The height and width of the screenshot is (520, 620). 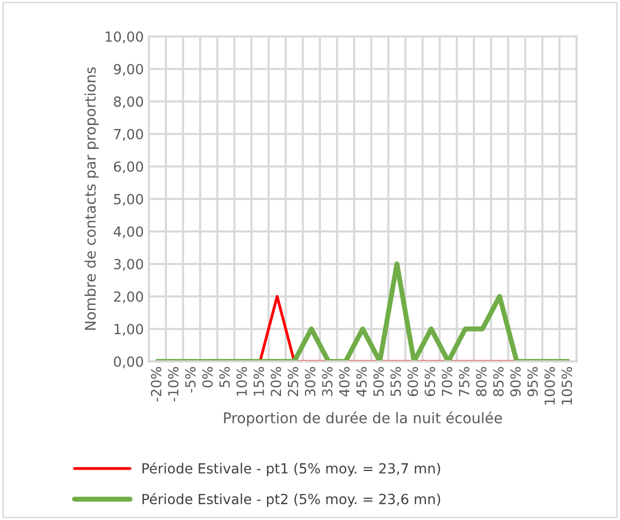 I want to click on x-tick-label: 25%, so click(x=293, y=381).